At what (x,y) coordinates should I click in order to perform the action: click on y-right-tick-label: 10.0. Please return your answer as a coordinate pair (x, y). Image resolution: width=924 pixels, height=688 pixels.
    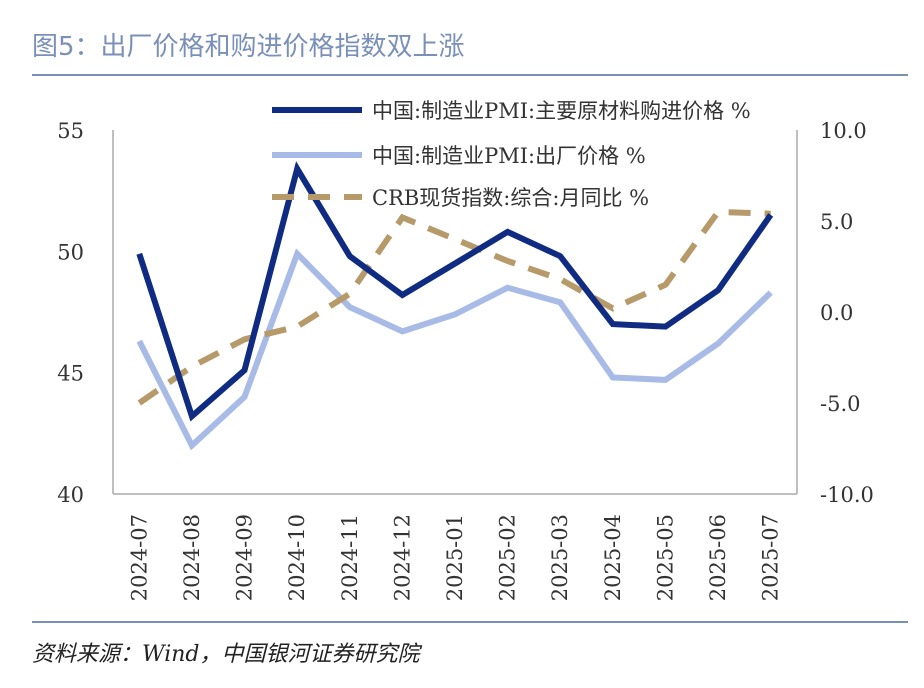
    Looking at the image, I should click on (843, 131).